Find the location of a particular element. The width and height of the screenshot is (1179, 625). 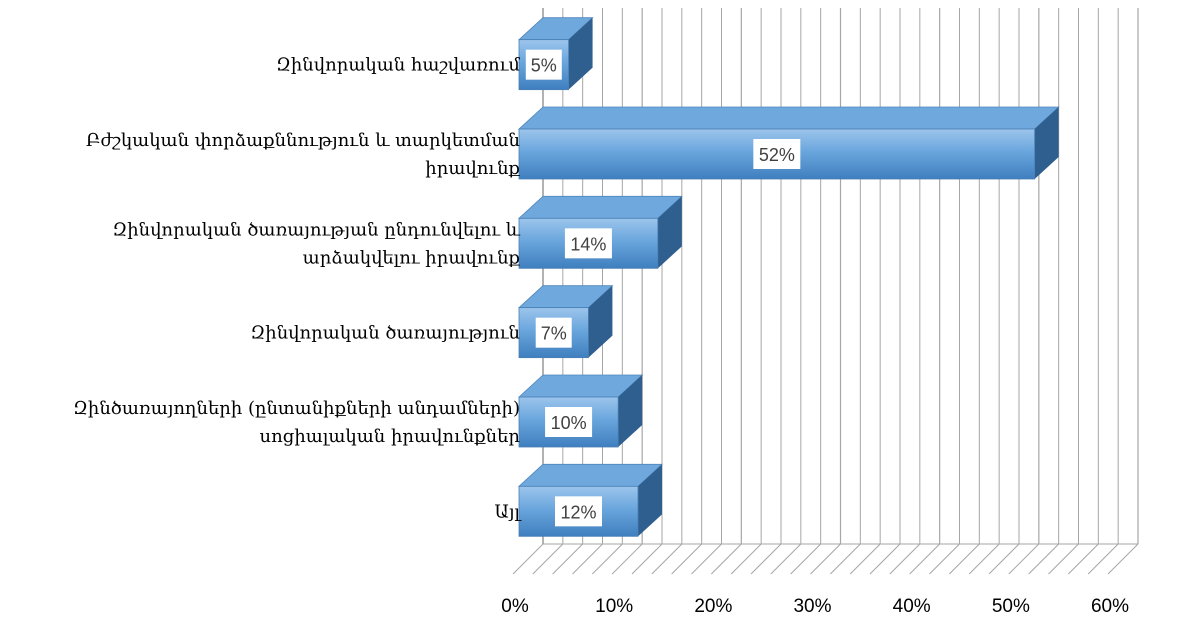

data-label: 12% is located at coordinates (578, 512).